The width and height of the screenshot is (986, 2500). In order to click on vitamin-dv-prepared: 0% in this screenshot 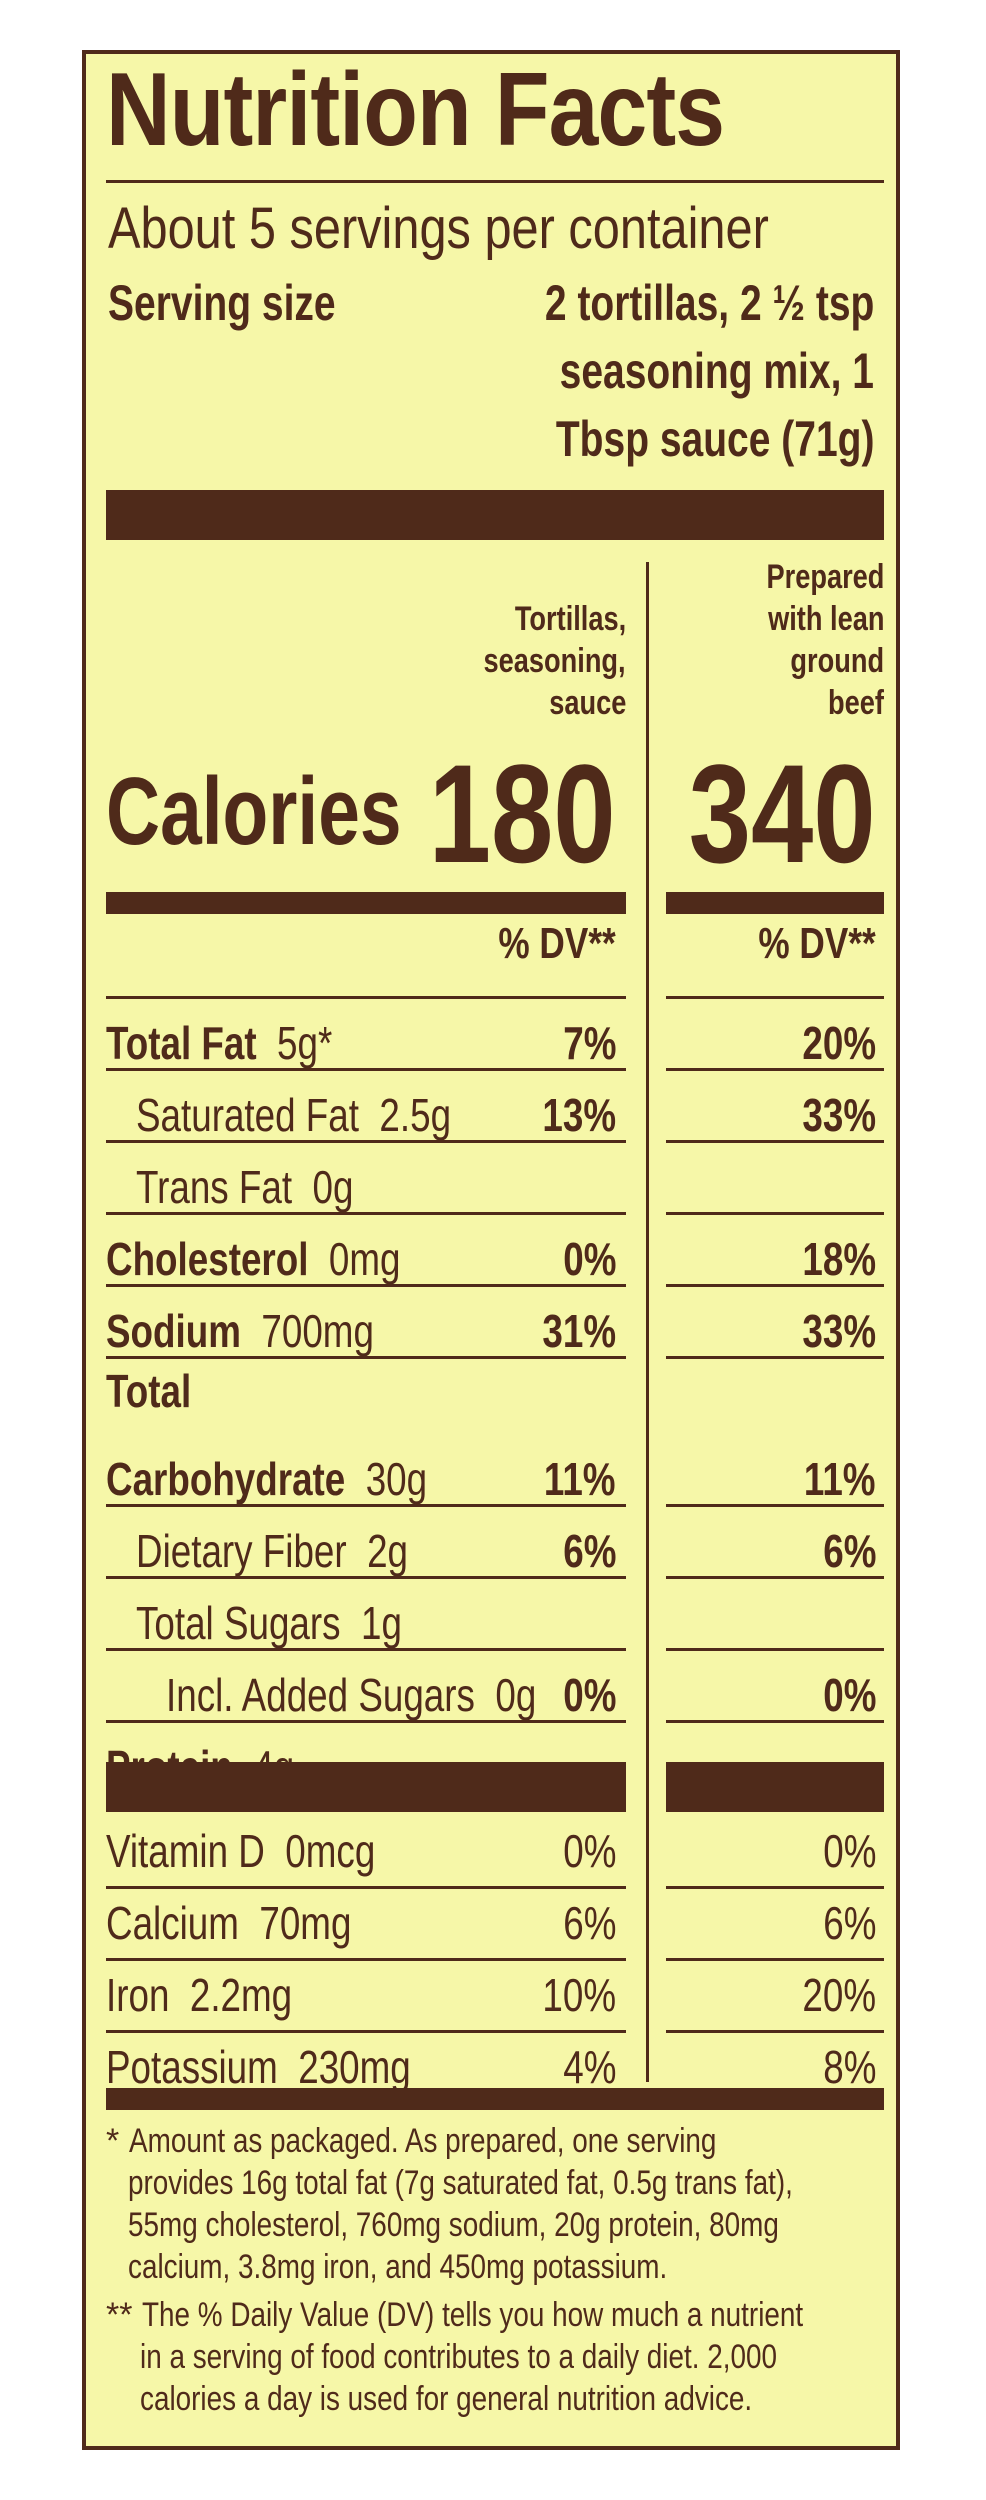, I will do `click(849, 1851)`.